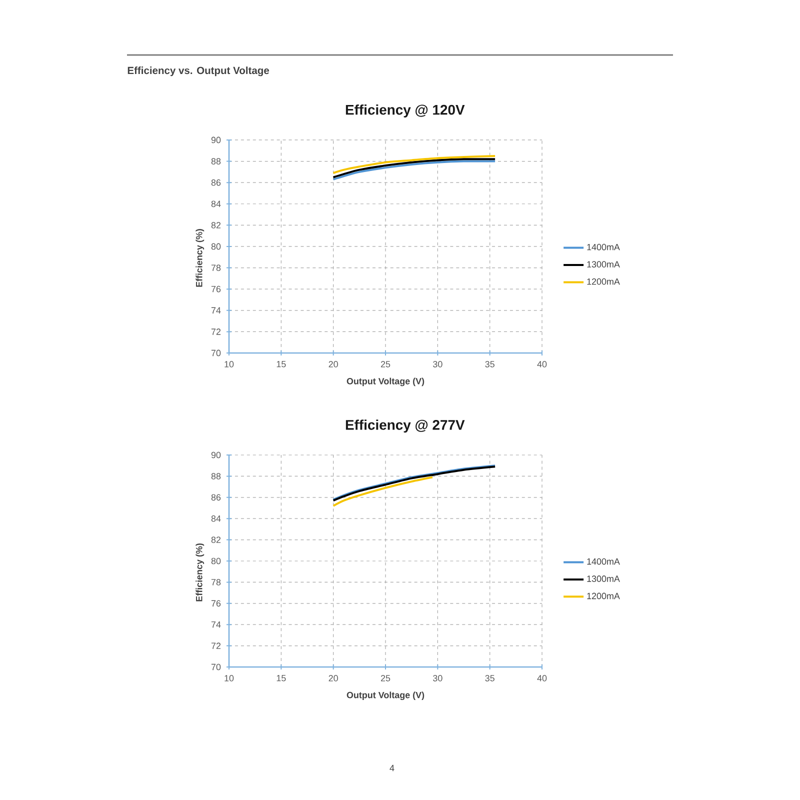  What do you see at coordinates (392, 768) in the screenshot?
I see `text: 4` at bounding box center [392, 768].